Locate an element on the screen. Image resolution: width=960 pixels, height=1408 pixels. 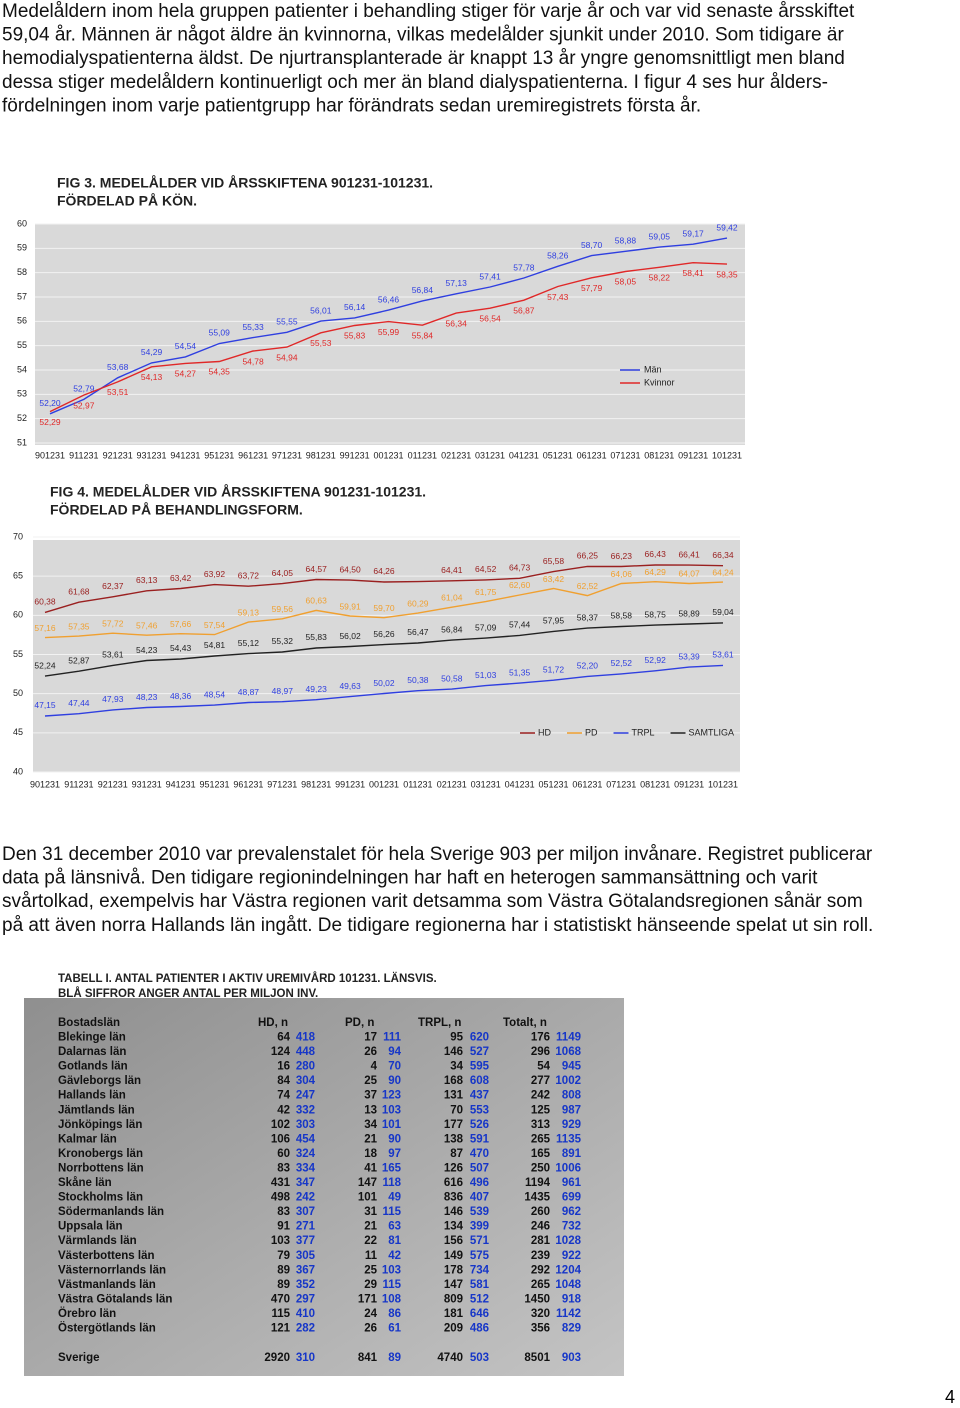
table-cell: 539 is located at coordinates (479, 1212).